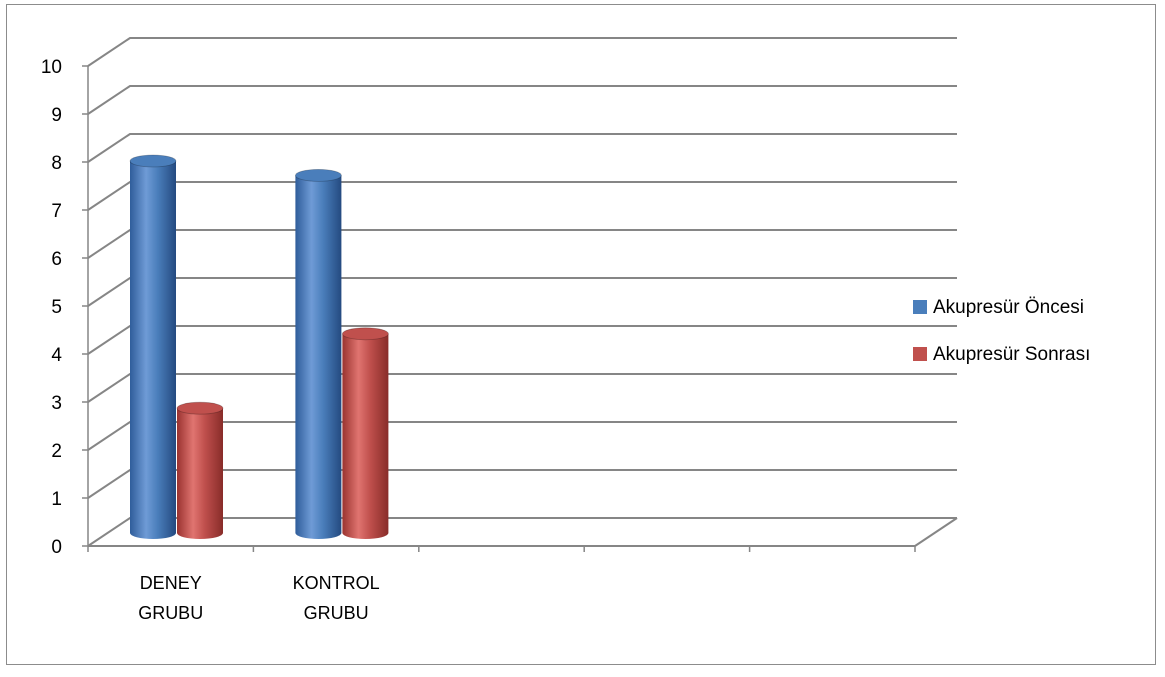 The image size is (1165, 677). Describe the element at coordinates (56, 355) in the screenshot. I see `y-tick-label: 4` at that location.